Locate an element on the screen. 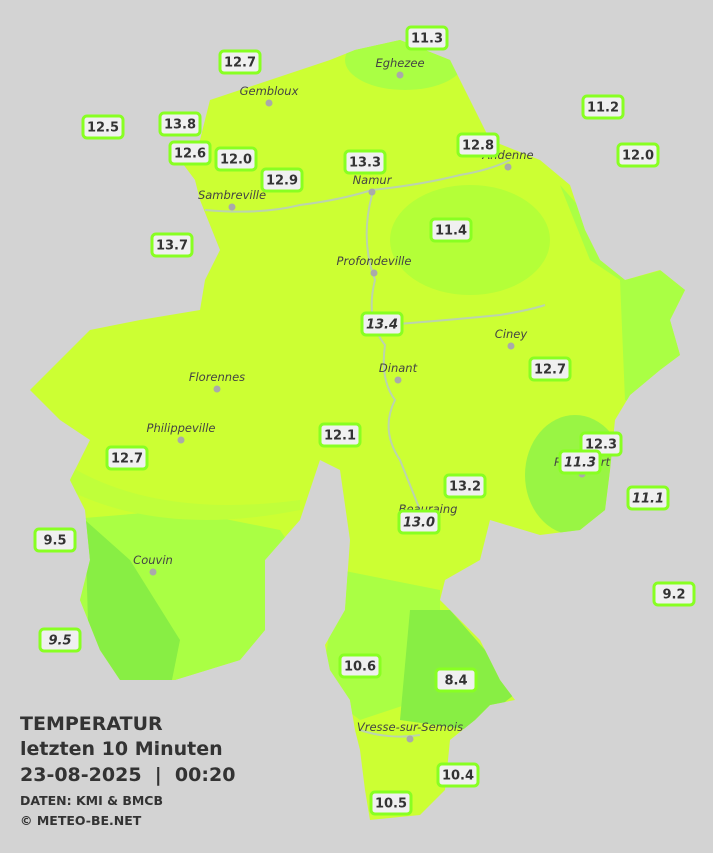  station-label: 10.5 is located at coordinates (391, 803).